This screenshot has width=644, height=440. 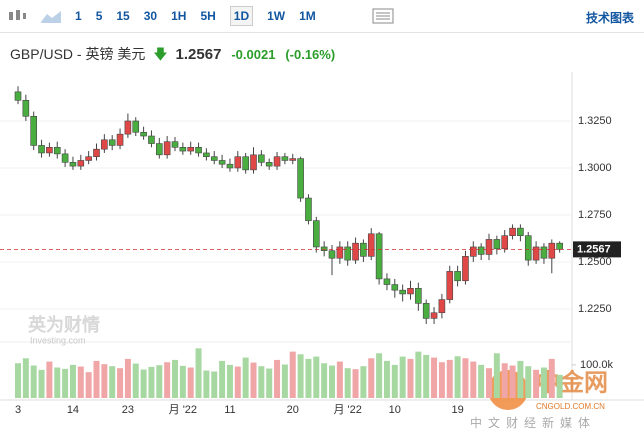 I want to click on area-icon, so click(x=51, y=16).